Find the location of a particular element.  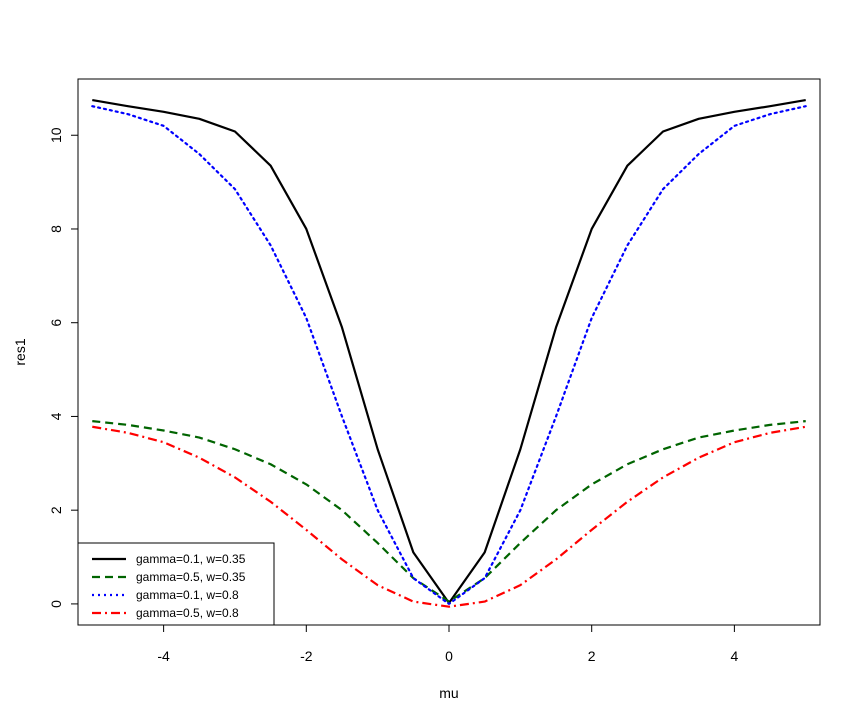

legend-box is located at coordinates (176, 584).